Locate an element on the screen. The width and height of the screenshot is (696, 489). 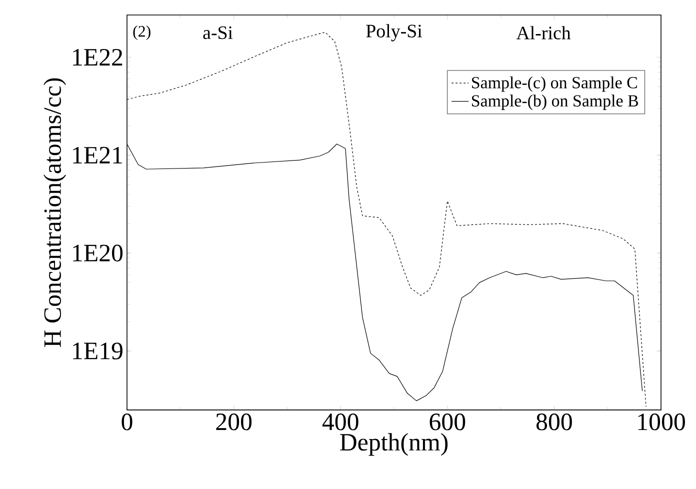
legend-label: Sample-(c) on Sample C is located at coordinates (554, 84).